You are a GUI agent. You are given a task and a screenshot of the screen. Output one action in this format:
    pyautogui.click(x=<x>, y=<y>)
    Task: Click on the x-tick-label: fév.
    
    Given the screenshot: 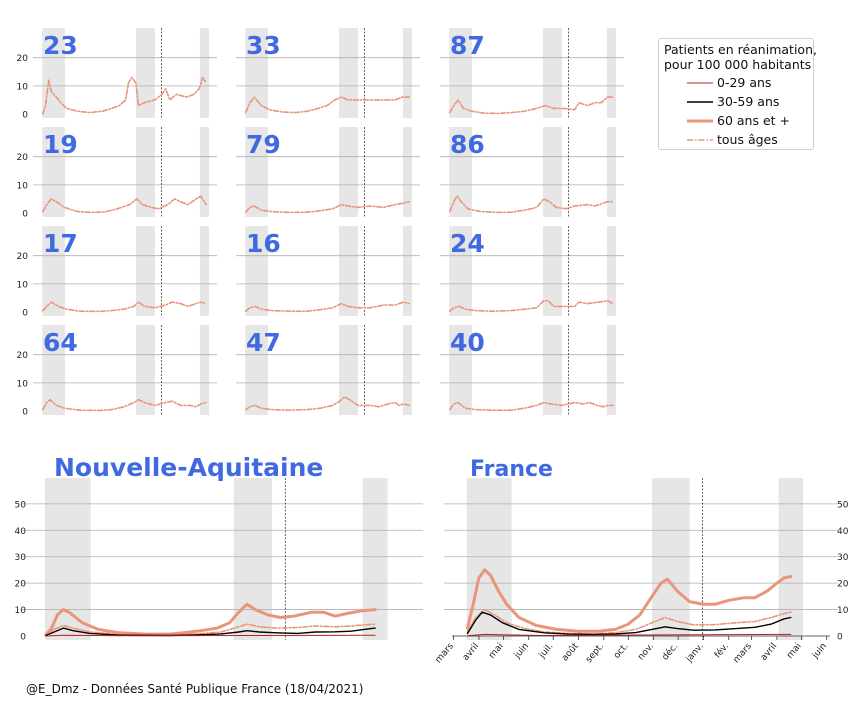 What is the action you would take?
    pyautogui.click(x=721, y=650)
    